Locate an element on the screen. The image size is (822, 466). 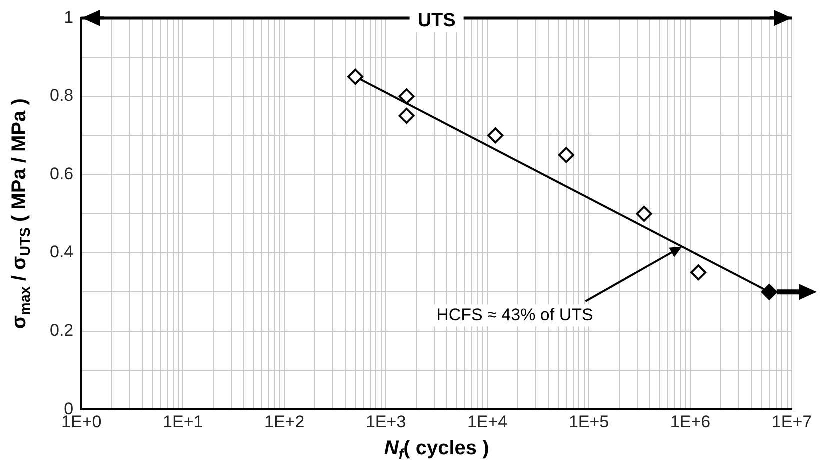
x-tick-label: 1E+3 is located at coordinates (386, 422).